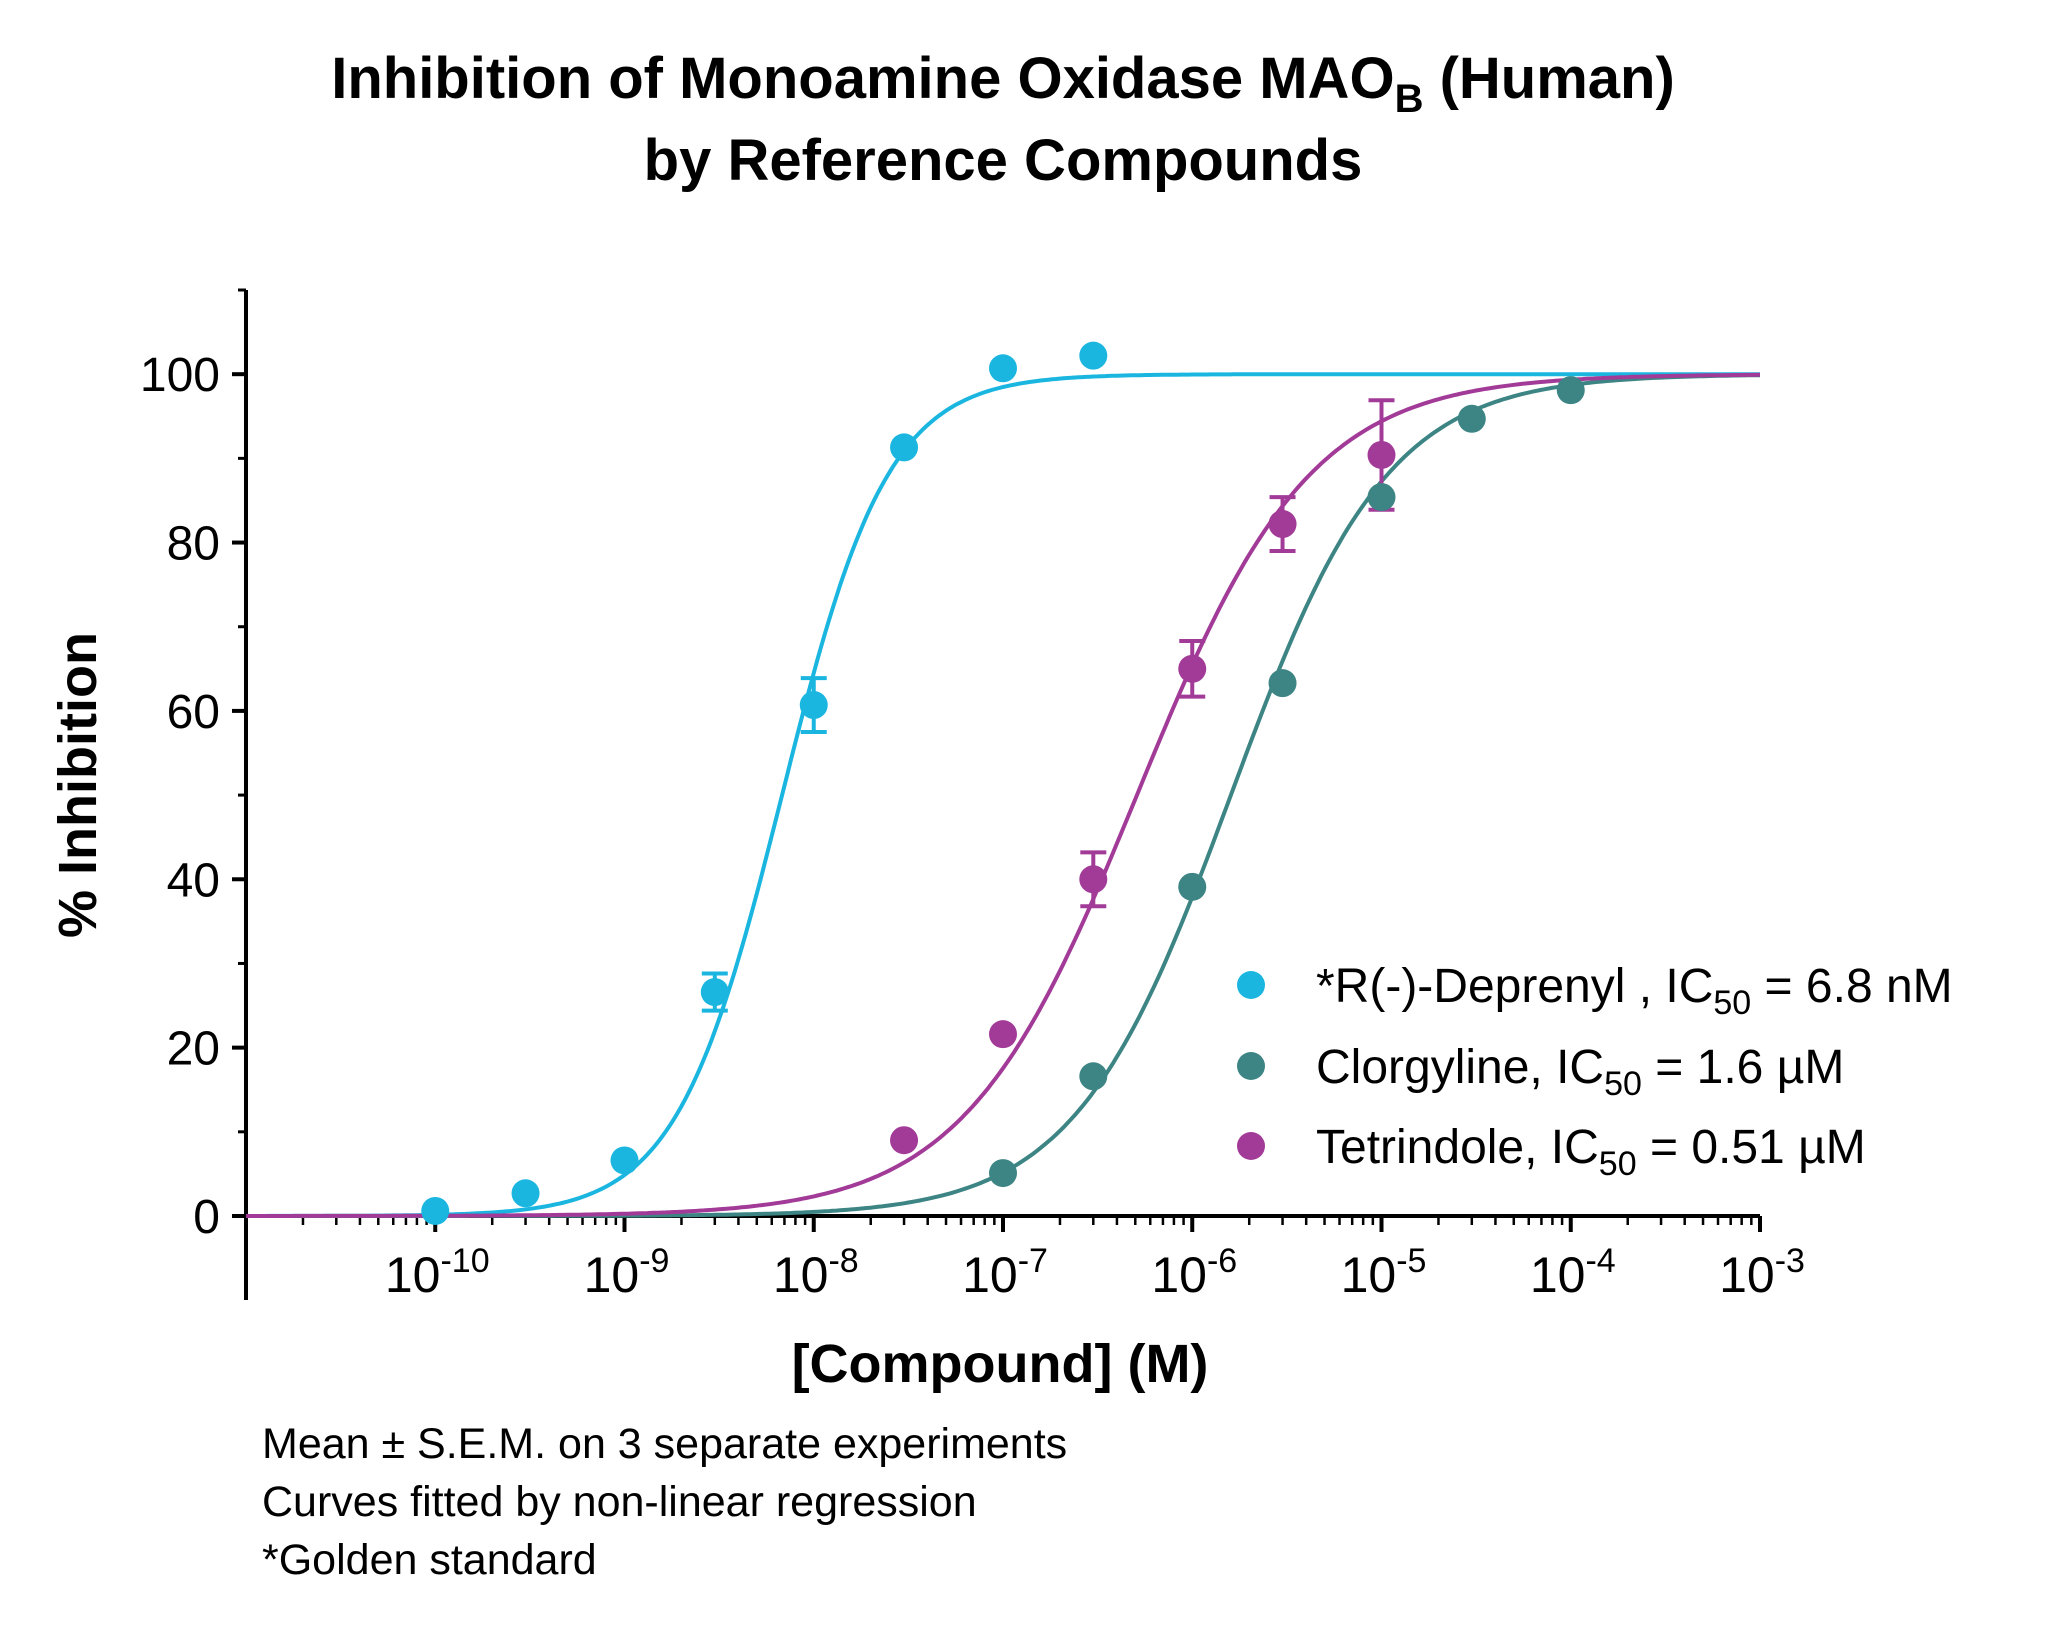 The width and height of the screenshot is (2072, 1626). I want to click on x-tick-label: 10⁻⁶, so click(1194, 1272).